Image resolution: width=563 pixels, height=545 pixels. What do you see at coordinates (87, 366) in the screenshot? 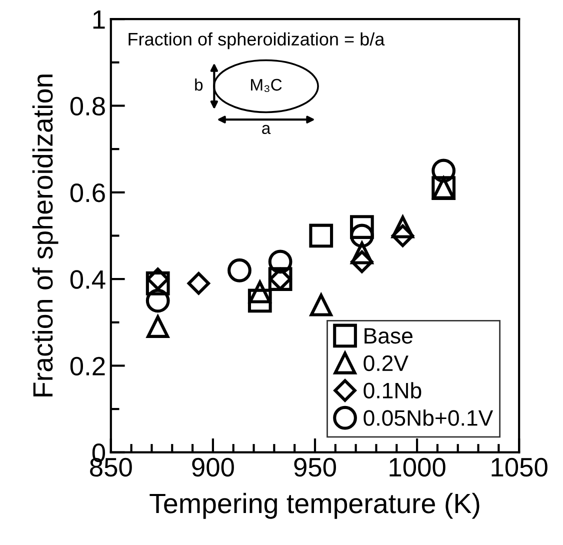
I see `y-tick-label: 0.2` at bounding box center [87, 366].